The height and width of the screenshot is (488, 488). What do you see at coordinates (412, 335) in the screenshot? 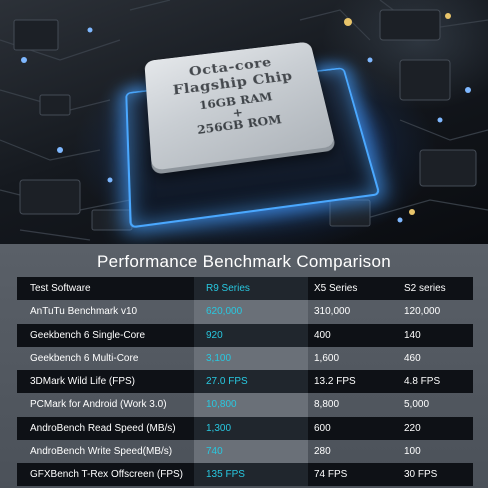
I see `s2-value: 140` at bounding box center [412, 335].